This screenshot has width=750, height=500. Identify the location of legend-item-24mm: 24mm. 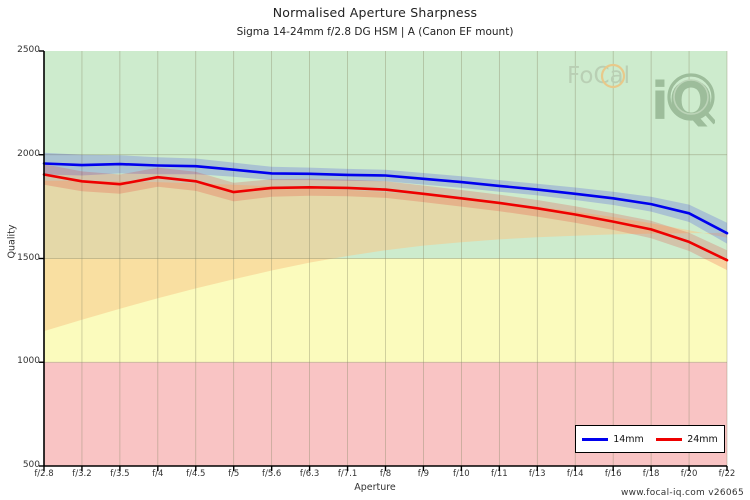
(687, 439).